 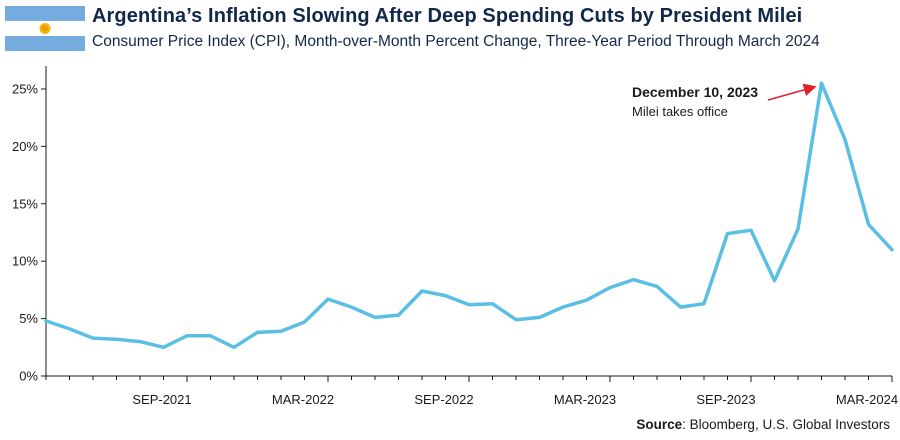 I want to click on sun-of-may-icon, so click(x=45, y=28).